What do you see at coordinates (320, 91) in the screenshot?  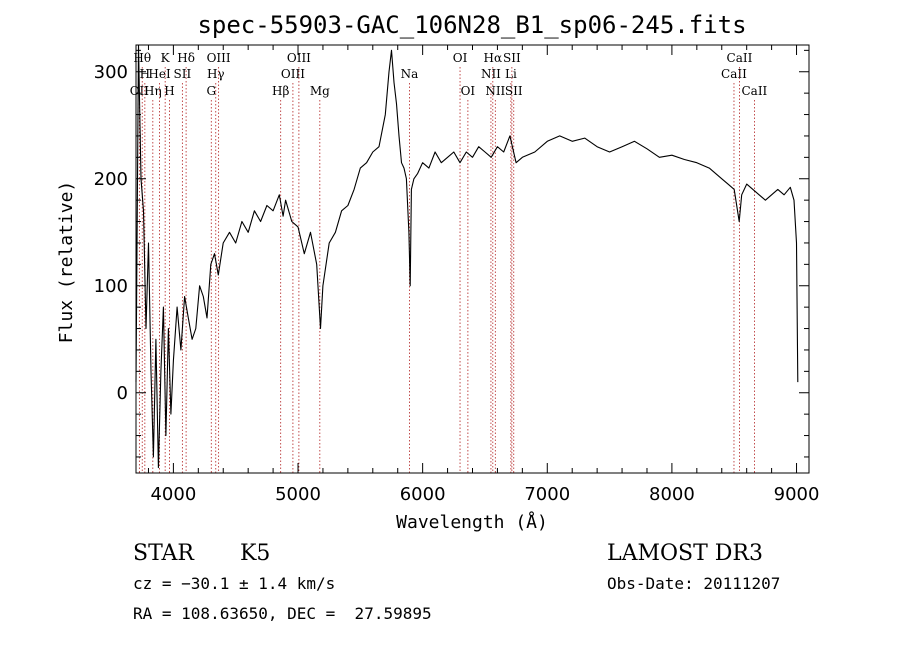 I see `line-marker-label: Mg` at bounding box center [320, 91].